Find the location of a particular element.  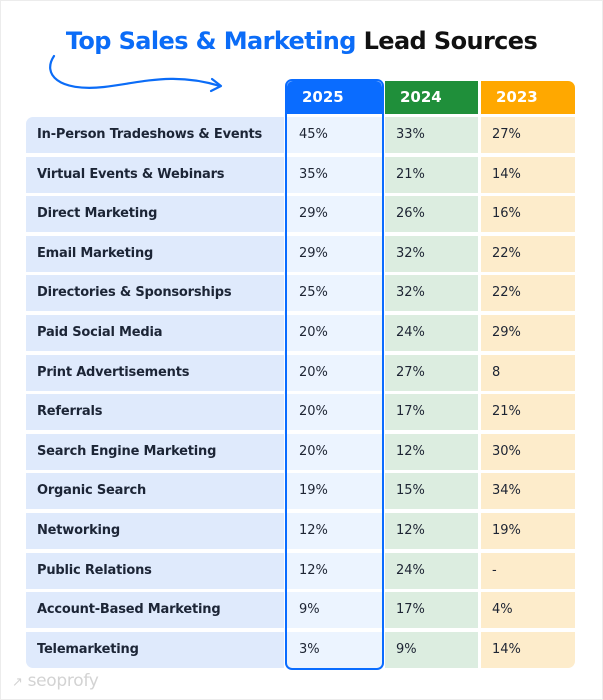

table-row: Public Relations 12% 24% - is located at coordinates (300, 570).